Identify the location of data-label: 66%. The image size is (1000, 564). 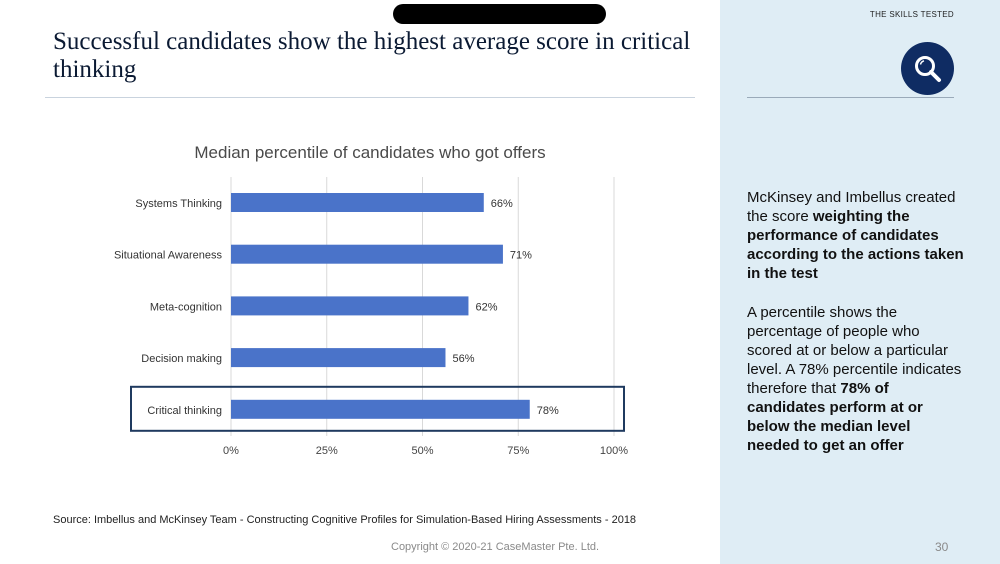
(502, 204).